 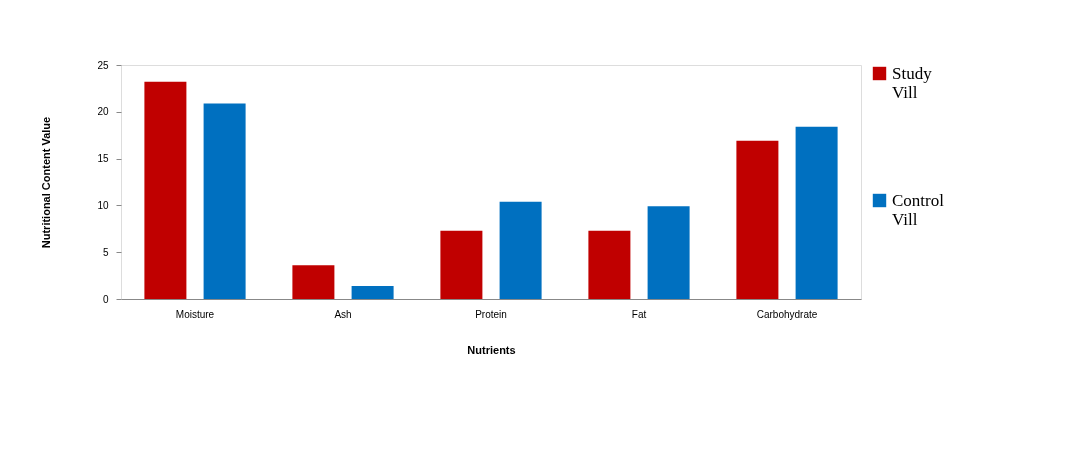 I want to click on y-axis-title: Nutritional Content Value, so click(x=46, y=182).